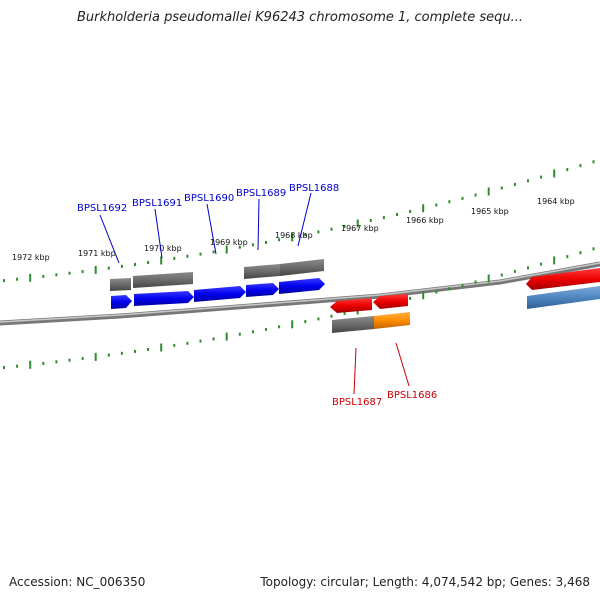  Describe the element at coordinates (77, 582) in the screenshot. I see `accession-text: Accession: NC_006350` at that location.